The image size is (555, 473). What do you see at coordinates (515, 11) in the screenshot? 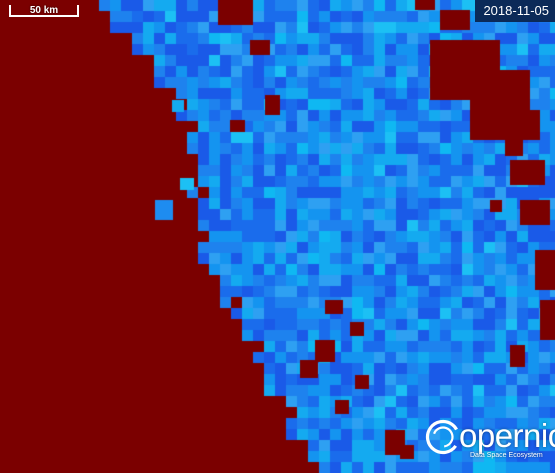
I see `date-badge: 2018-11-05` at bounding box center [515, 11].